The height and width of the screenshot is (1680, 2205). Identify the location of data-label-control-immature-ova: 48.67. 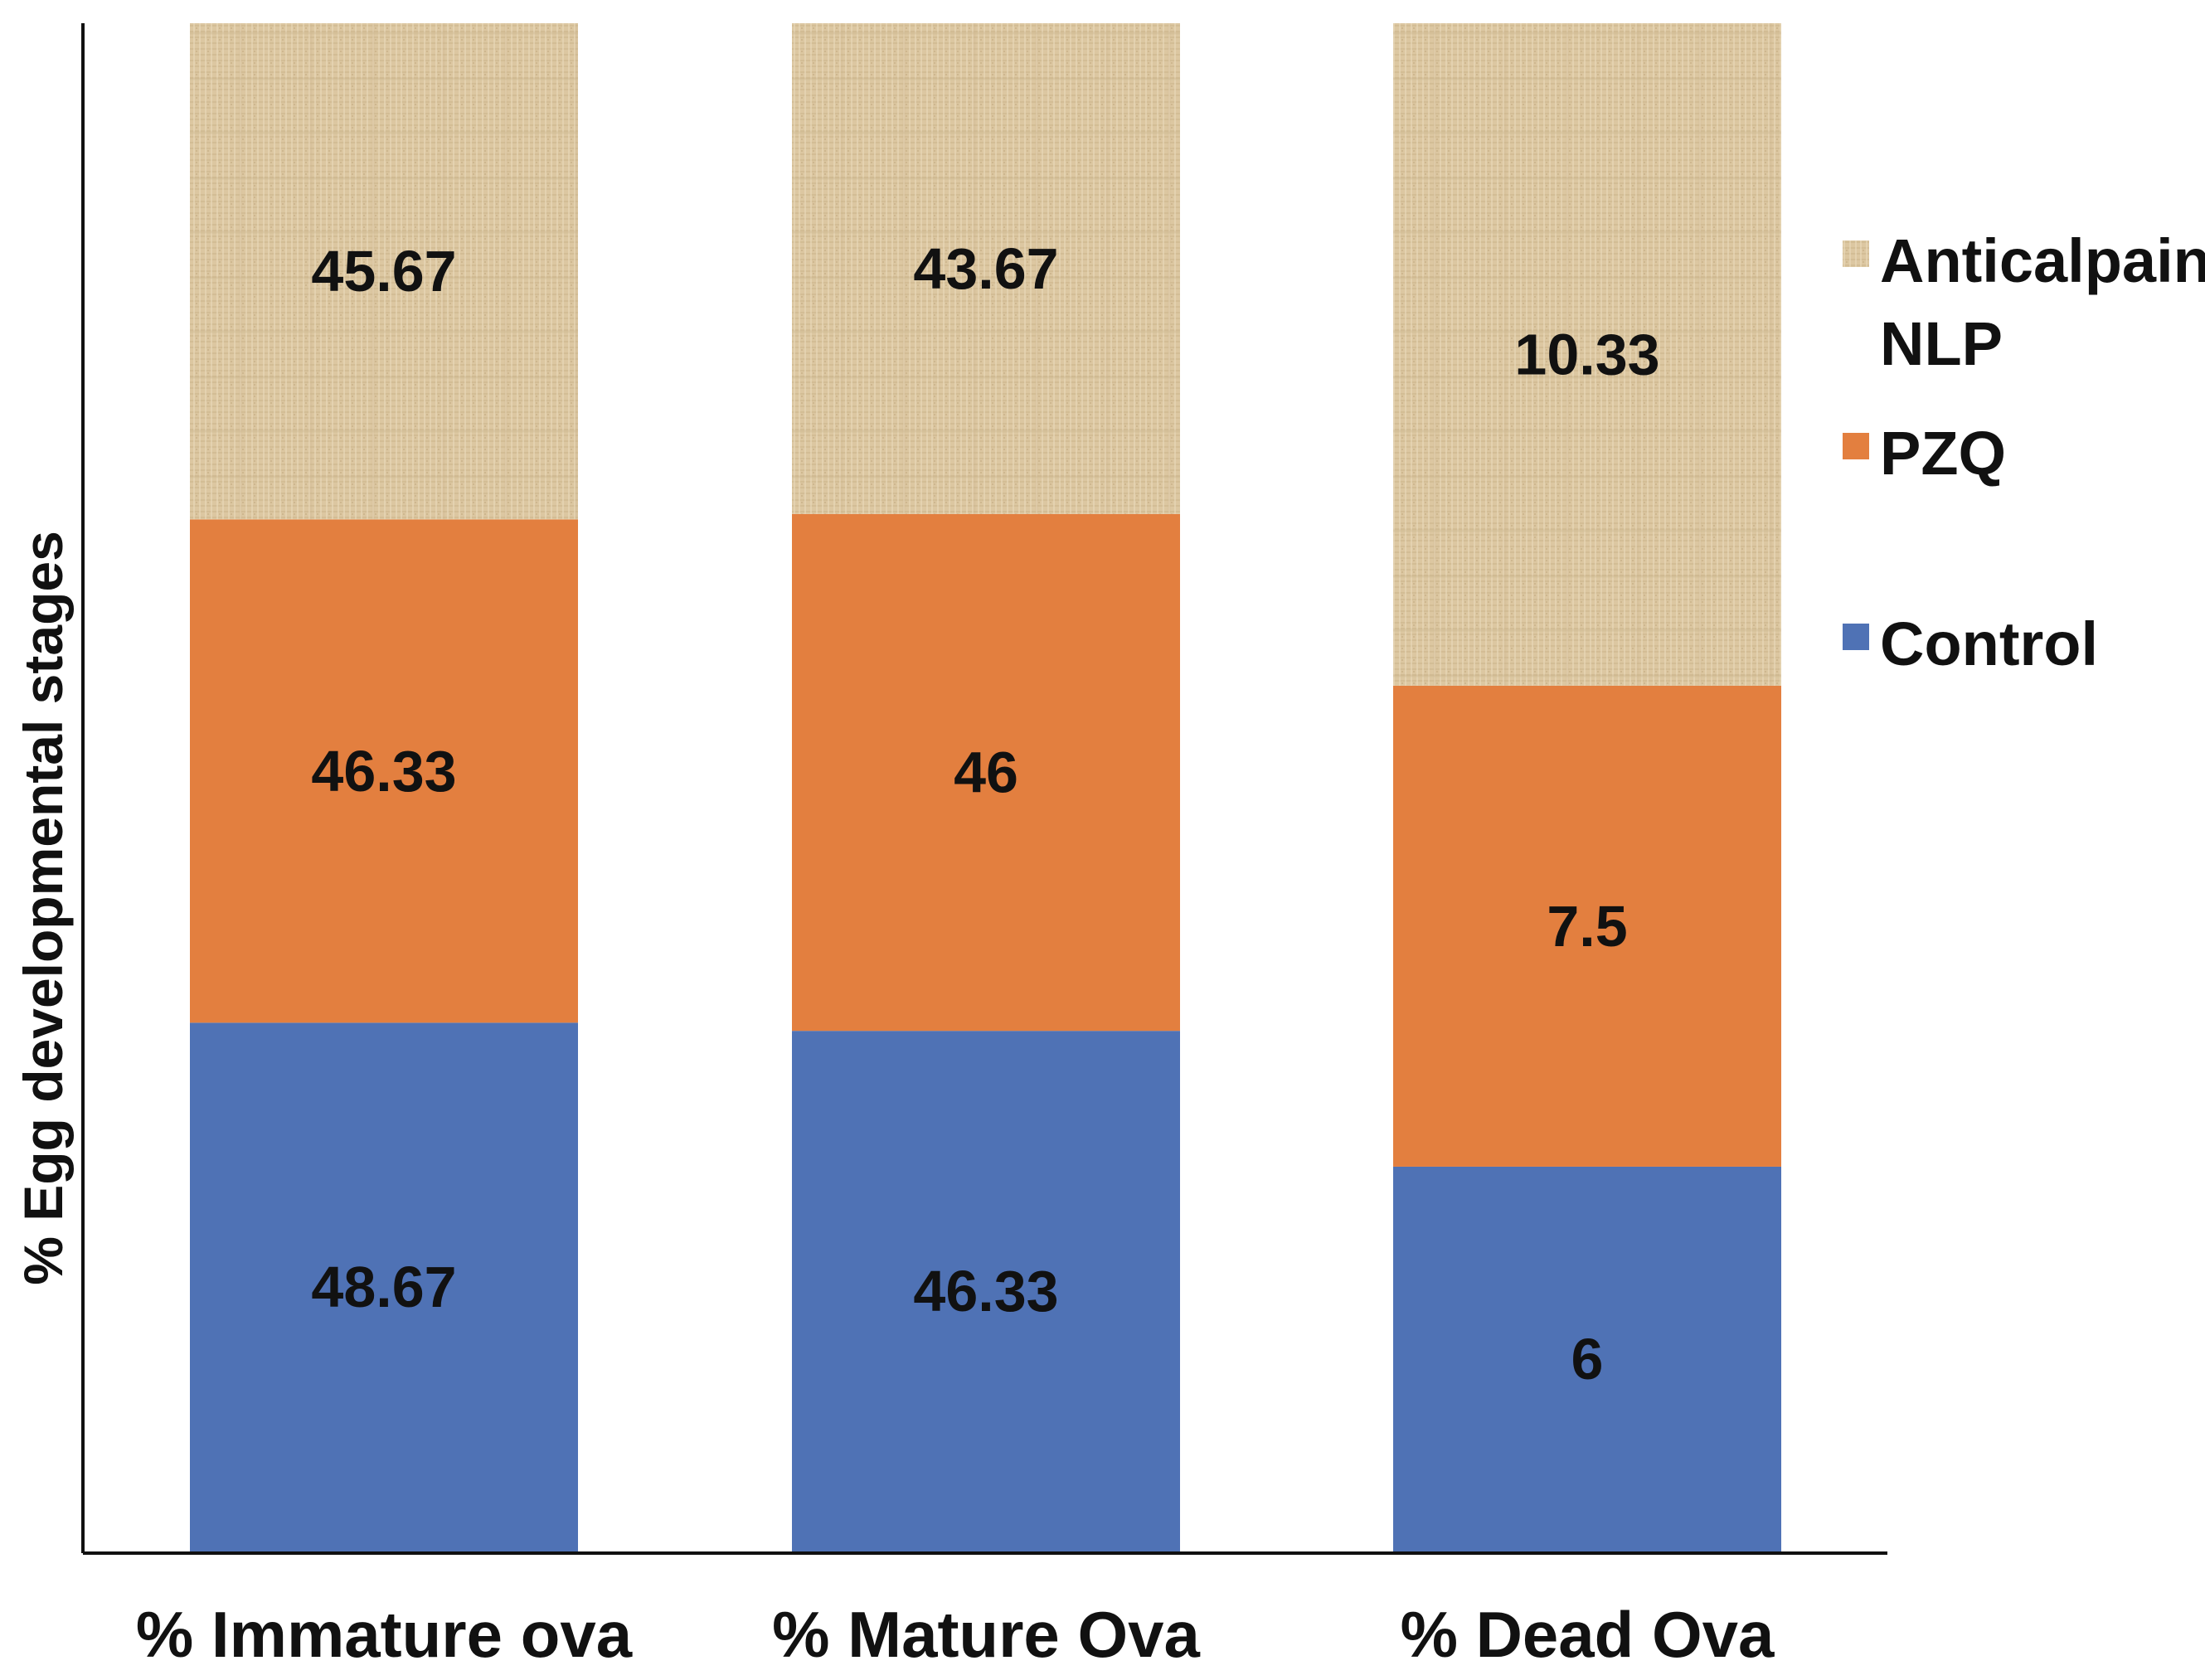
(383, 1287).